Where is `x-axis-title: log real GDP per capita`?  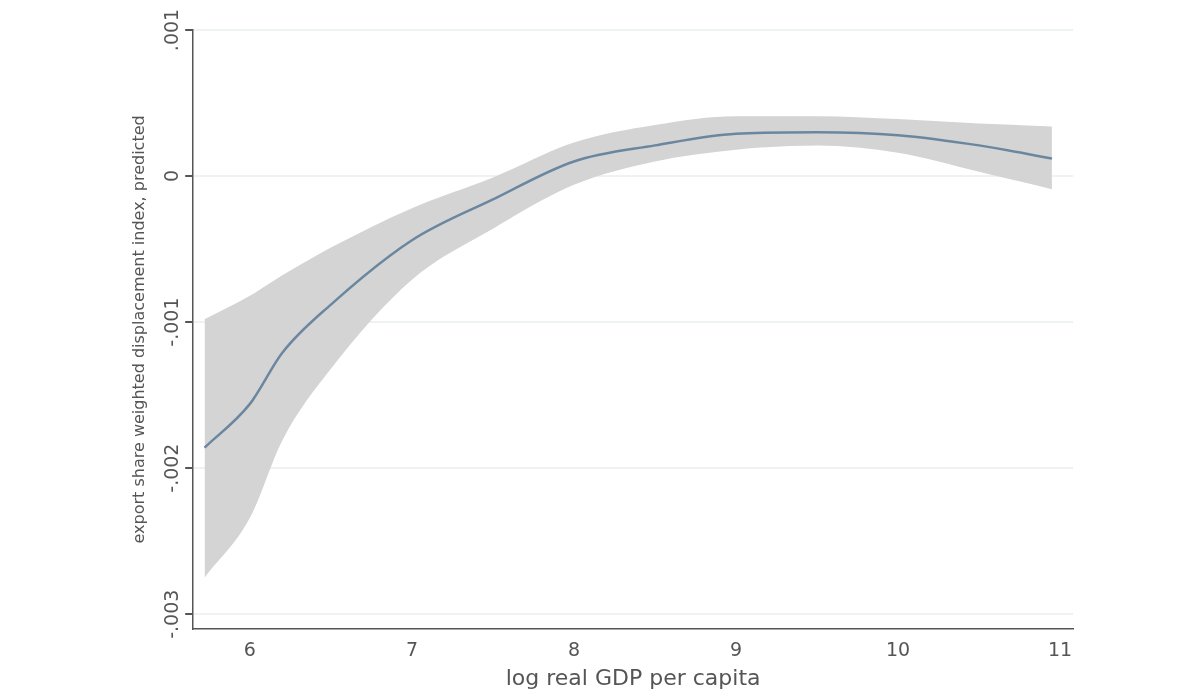 x-axis-title: log real GDP per capita is located at coordinates (633, 677).